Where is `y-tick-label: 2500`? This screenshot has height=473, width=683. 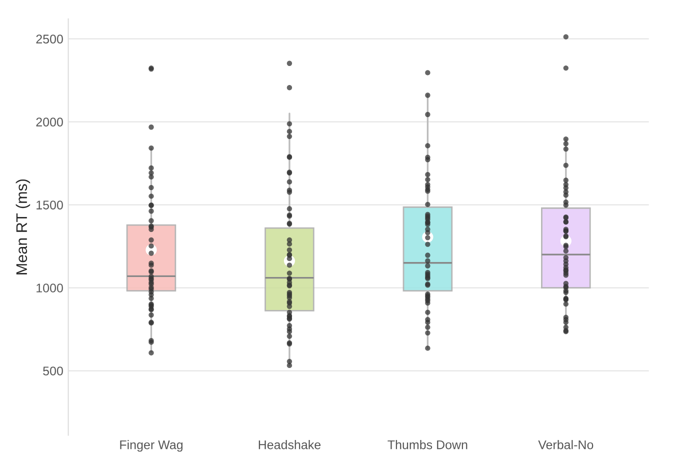 y-tick-label: 2500 is located at coordinates (49, 39).